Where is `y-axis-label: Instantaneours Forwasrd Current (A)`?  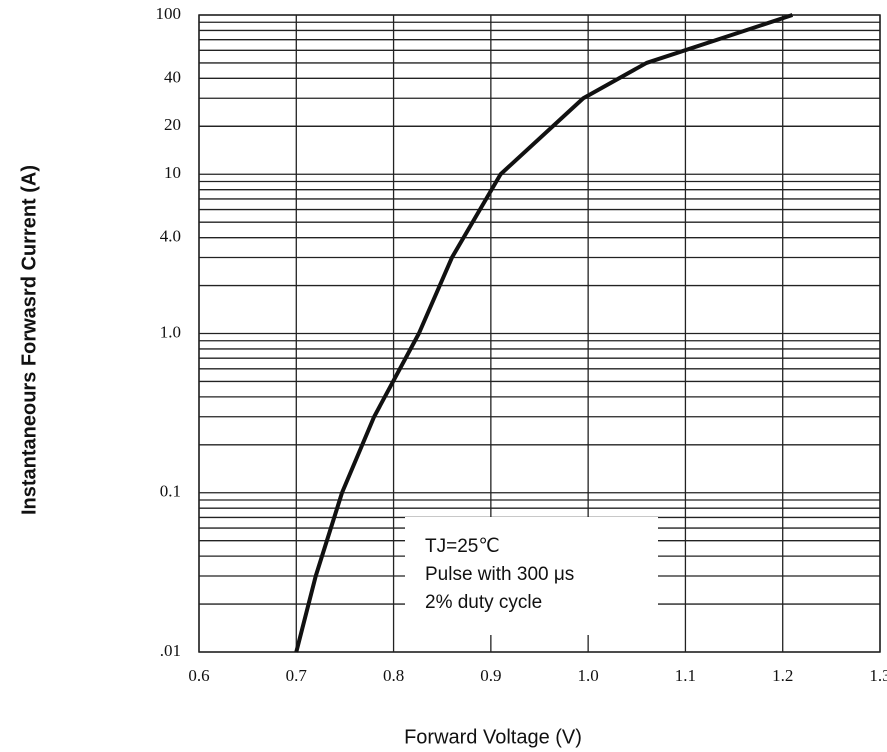 y-axis-label: Instantaneours Forwasrd Current (A) is located at coordinates (29, 340).